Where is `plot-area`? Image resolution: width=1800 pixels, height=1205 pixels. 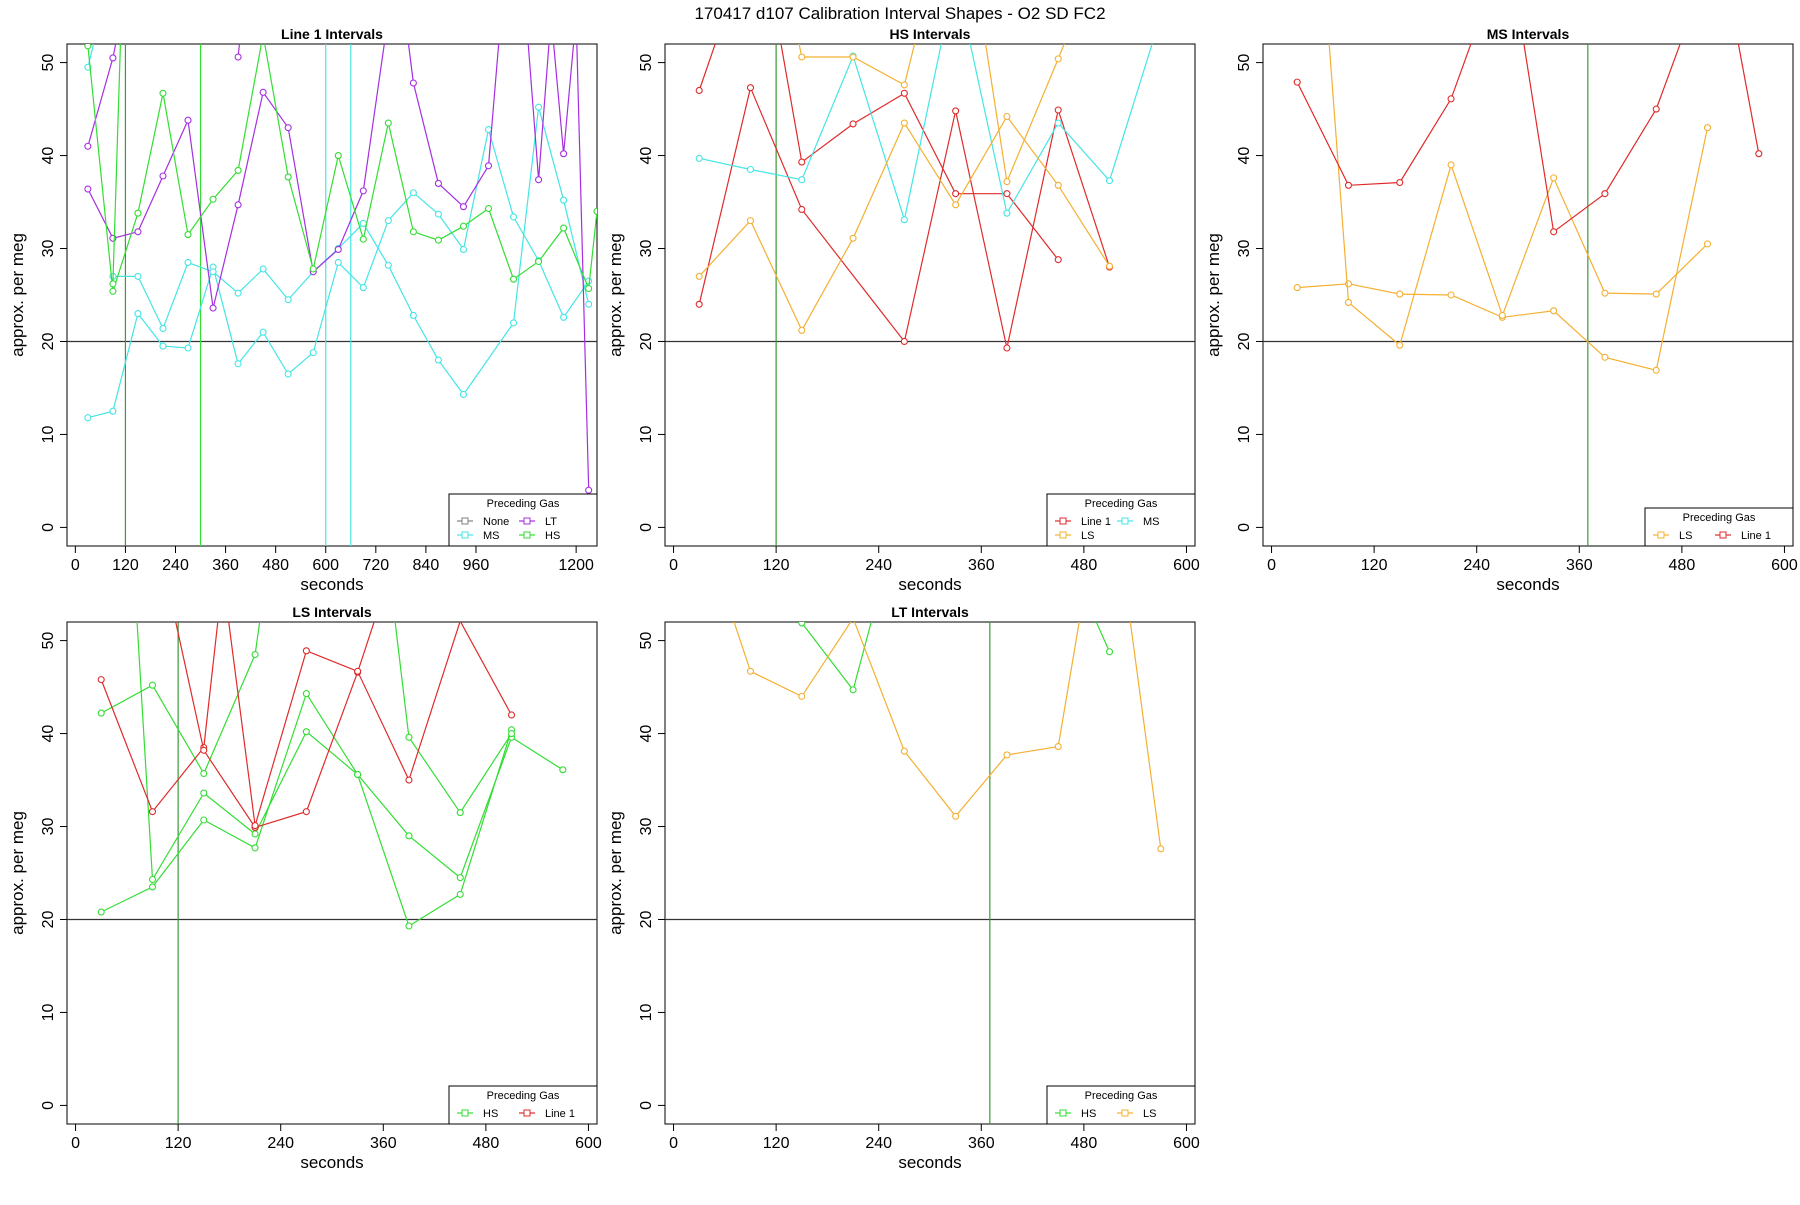 plot-area is located at coordinates (332, 295).